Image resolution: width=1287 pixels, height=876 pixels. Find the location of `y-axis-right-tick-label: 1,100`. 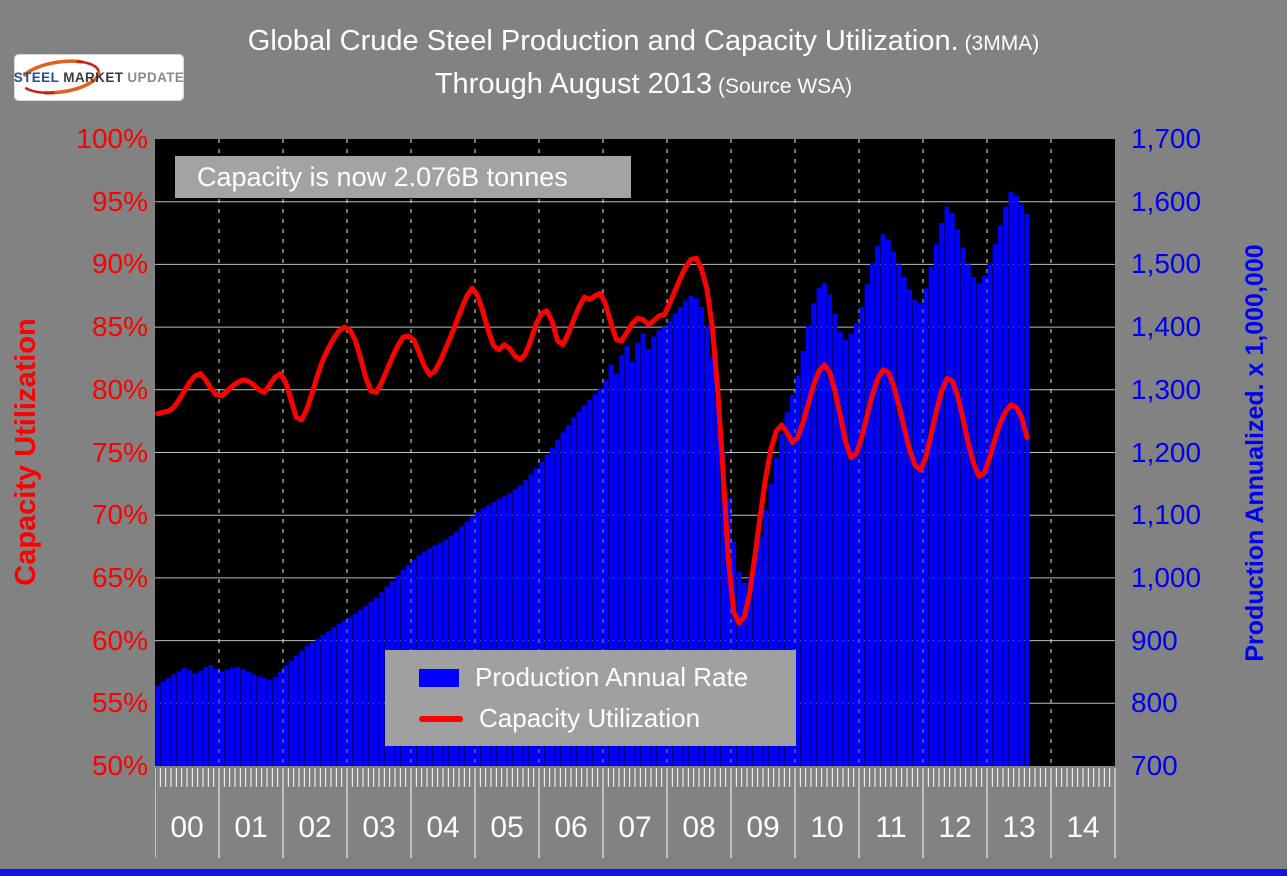

y-axis-right-tick-label: 1,100 is located at coordinates (1166, 515).